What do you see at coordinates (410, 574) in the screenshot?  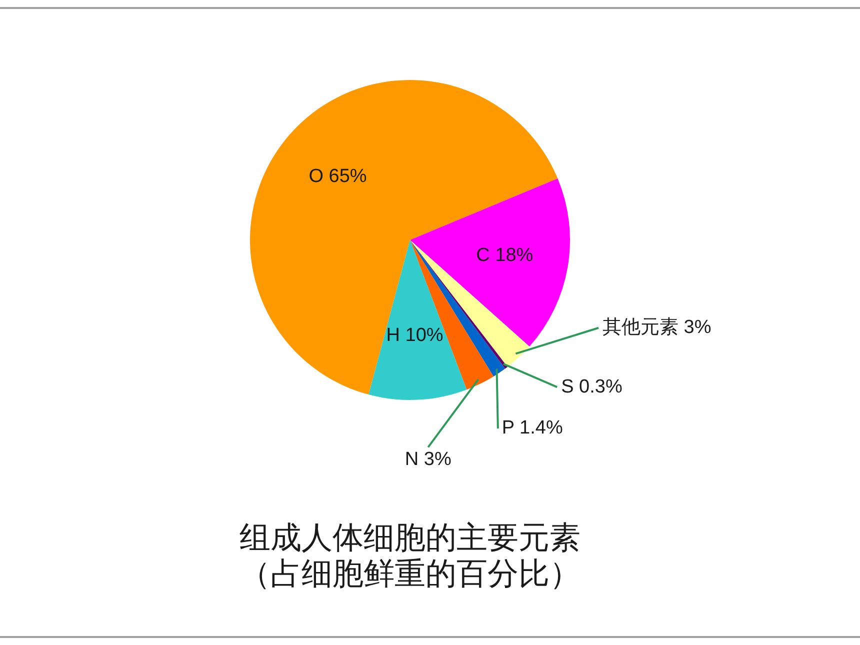 I see `text: （占细胞鲜重的百分比）` at bounding box center [410, 574].